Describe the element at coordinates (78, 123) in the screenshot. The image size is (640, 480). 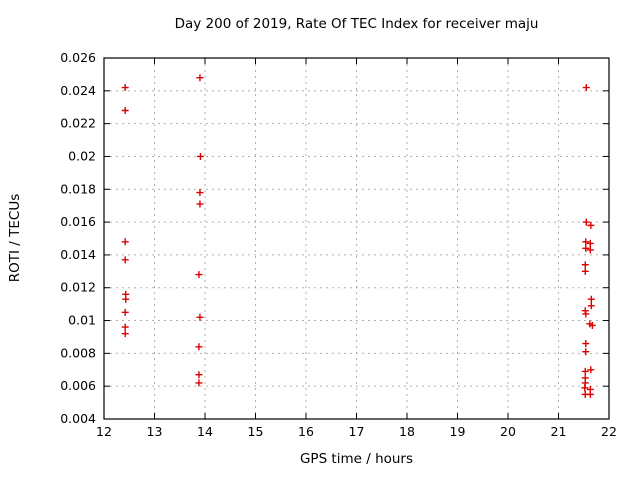
I see `y-tick-label: 0.022` at that location.